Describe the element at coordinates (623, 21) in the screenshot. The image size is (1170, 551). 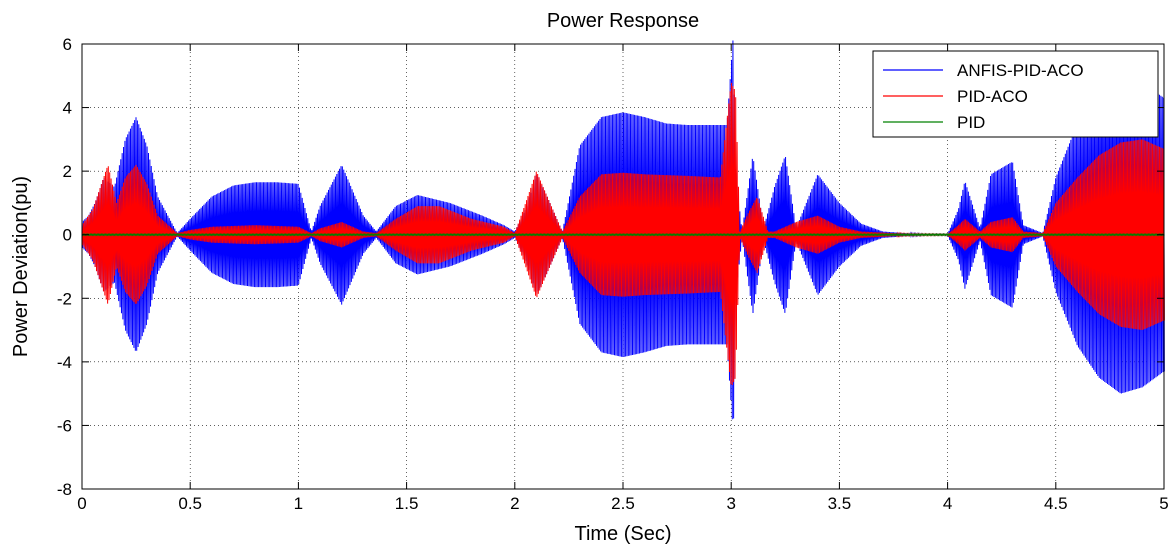
I see `chart-title: Power Response` at that location.